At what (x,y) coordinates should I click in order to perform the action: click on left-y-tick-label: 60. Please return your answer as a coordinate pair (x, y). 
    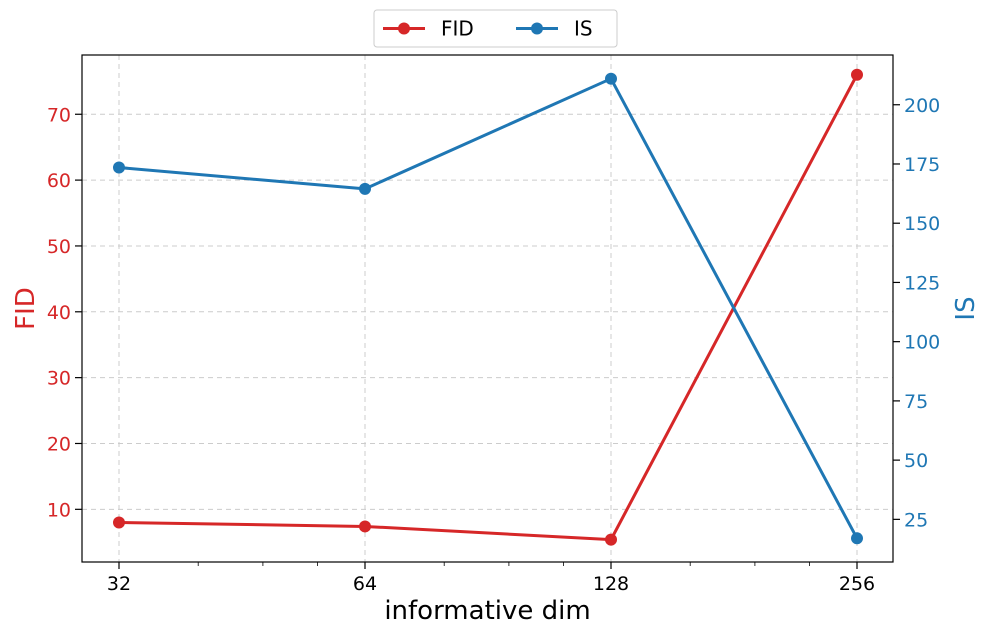
    Looking at the image, I should click on (59, 181).